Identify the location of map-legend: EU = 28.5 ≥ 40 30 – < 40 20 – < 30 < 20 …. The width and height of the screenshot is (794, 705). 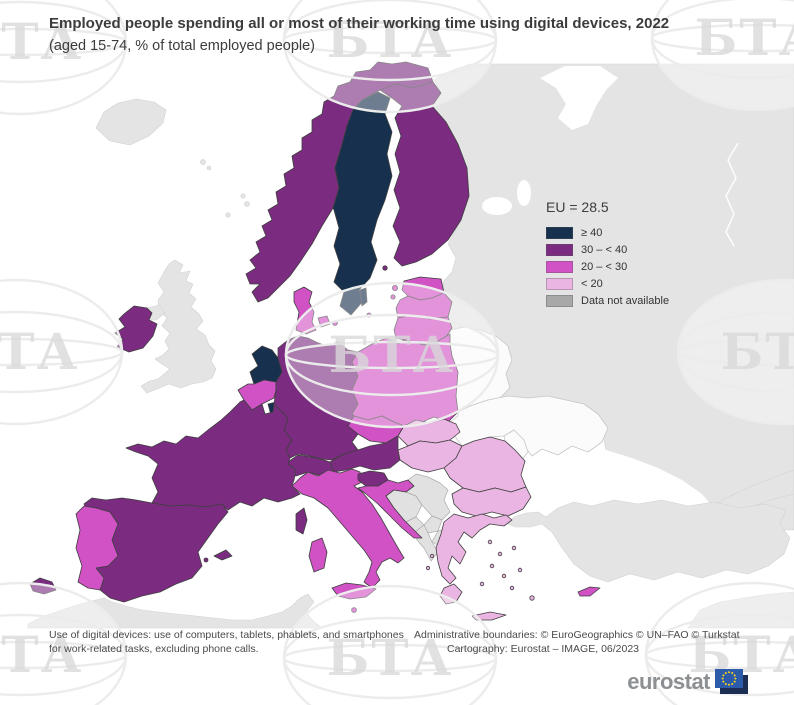
(607, 254).